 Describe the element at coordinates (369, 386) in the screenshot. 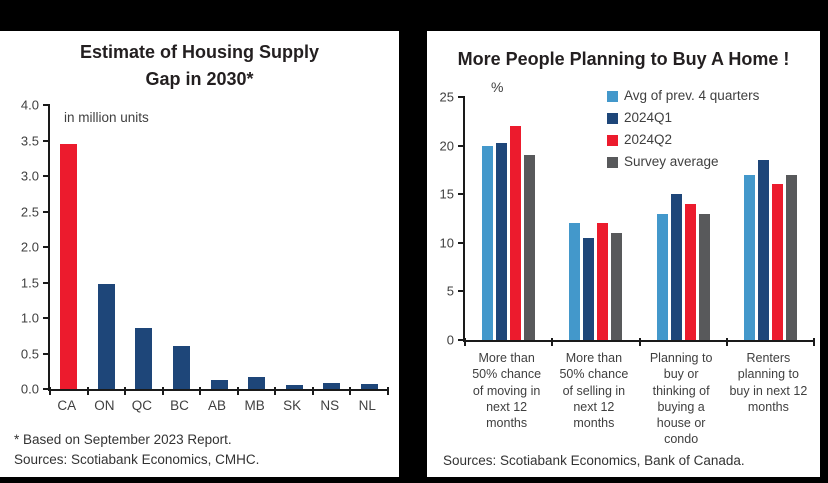

I see `bar-nl` at that location.